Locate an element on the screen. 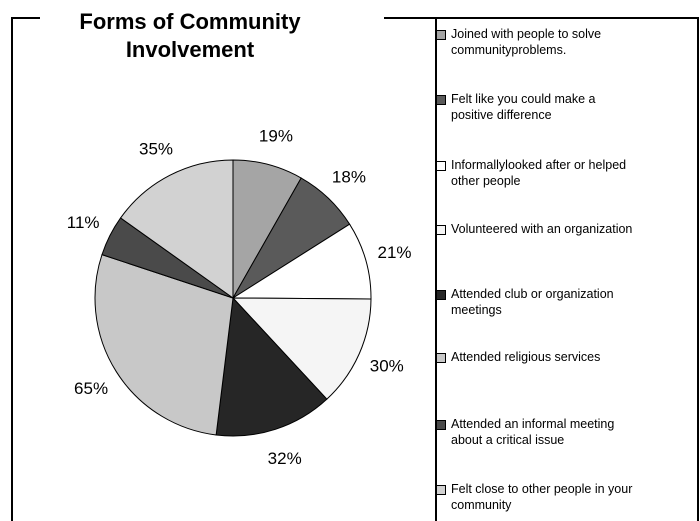  slice-percent-label: 35% is located at coordinates (156, 149).